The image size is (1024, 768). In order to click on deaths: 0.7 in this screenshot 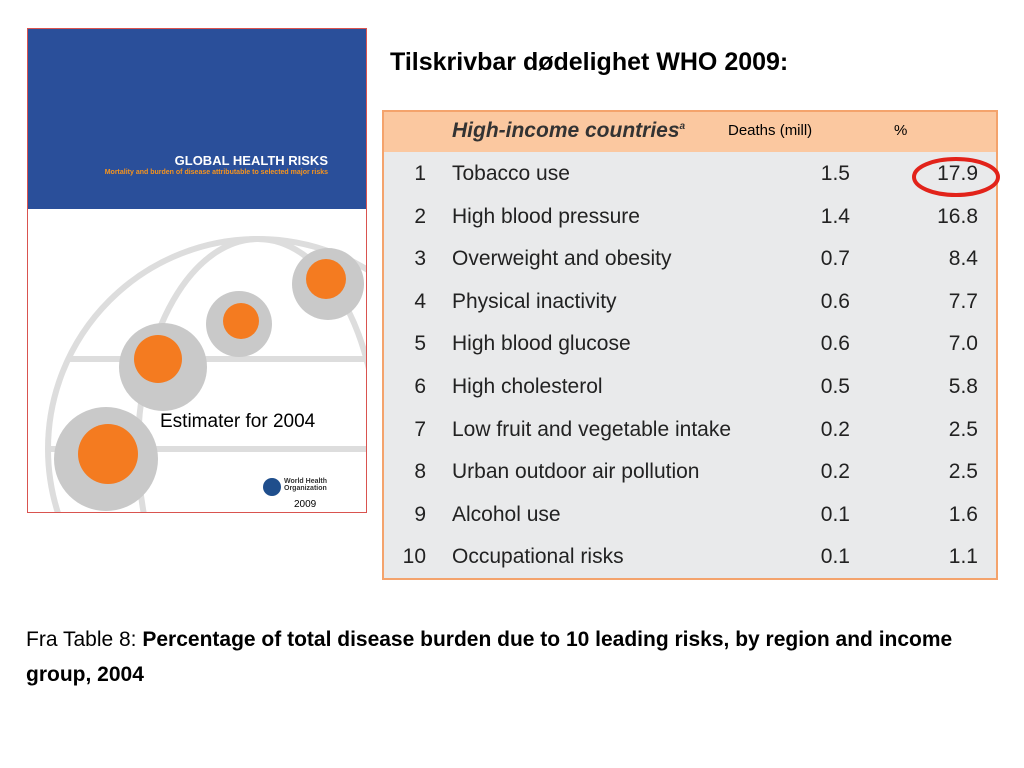, I will do `click(835, 259)`.